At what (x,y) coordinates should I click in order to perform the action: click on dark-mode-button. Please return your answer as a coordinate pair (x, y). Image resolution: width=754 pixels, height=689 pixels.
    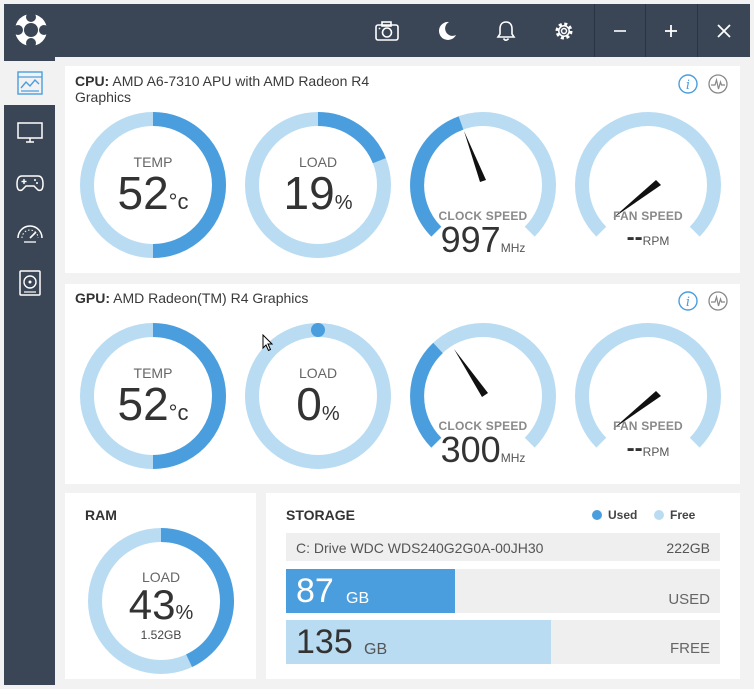
    Looking at the image, I should click on (447, 30).